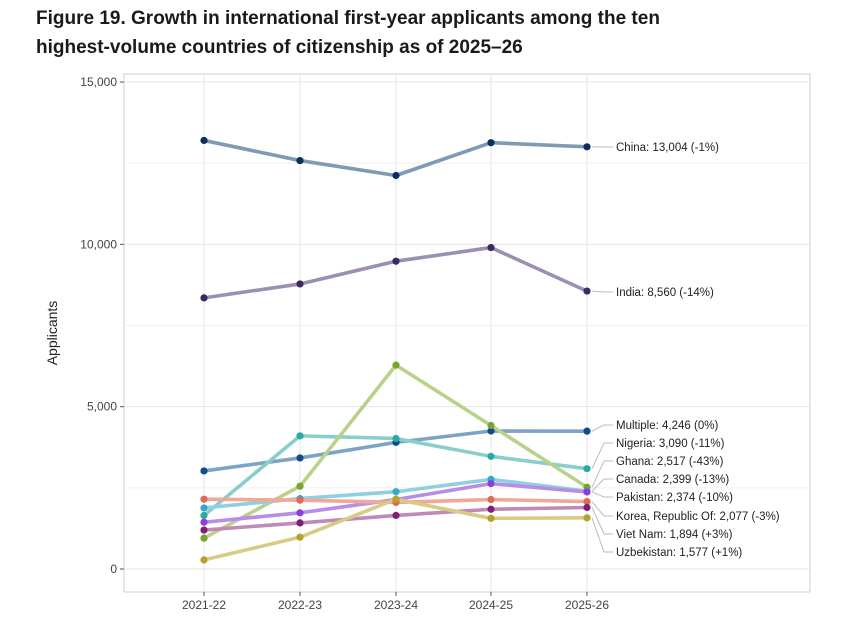  Describe the element at coordinates (667, 148) in the screenshot. I see `series-end-label: China: 13,004 (-1%)` at that location.